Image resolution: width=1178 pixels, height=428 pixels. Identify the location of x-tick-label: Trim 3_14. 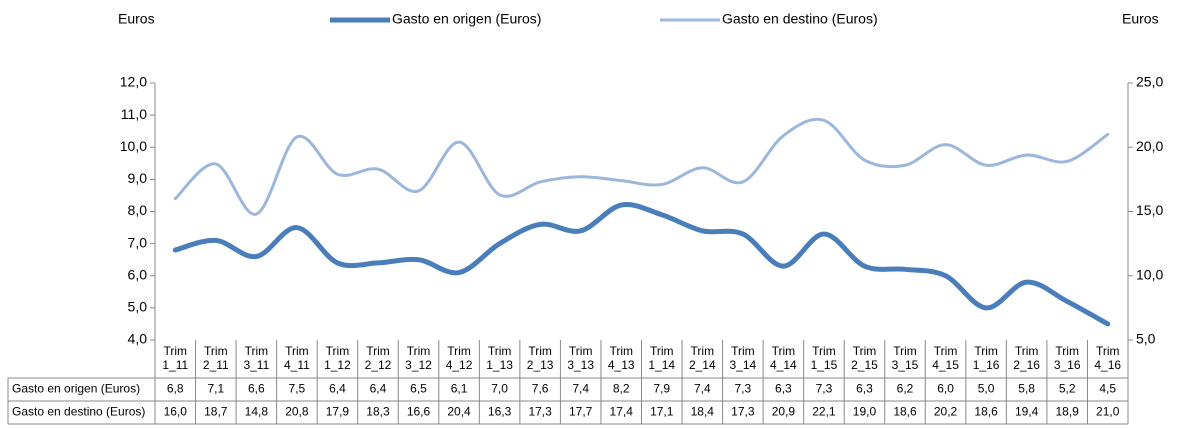
(743, 358).